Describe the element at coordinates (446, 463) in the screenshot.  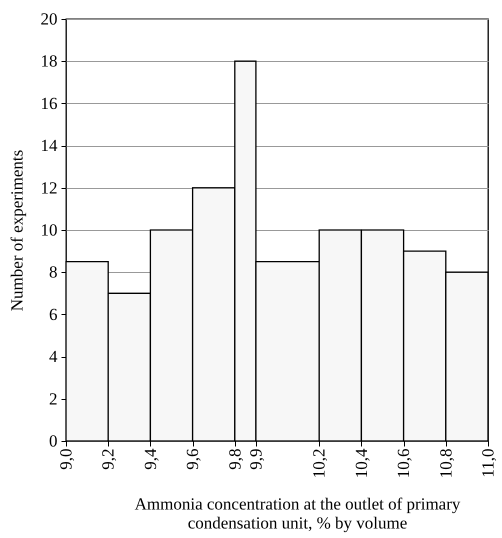
I see `x-tick-label: 10,8` at that location.